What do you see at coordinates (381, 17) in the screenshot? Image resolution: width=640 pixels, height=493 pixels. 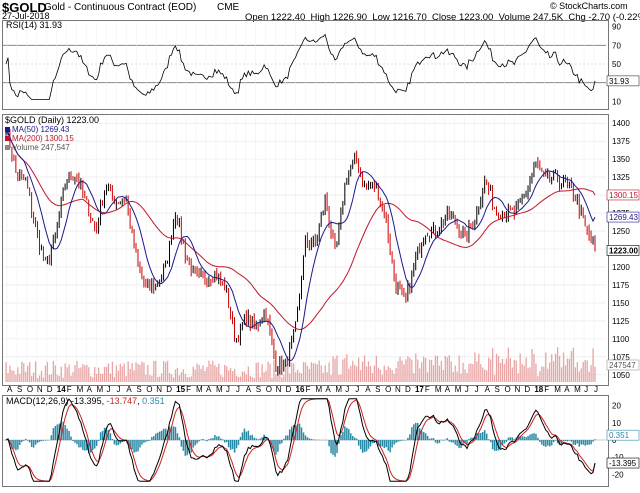 I see `low-label: Low` at bounding box center [381, 17].